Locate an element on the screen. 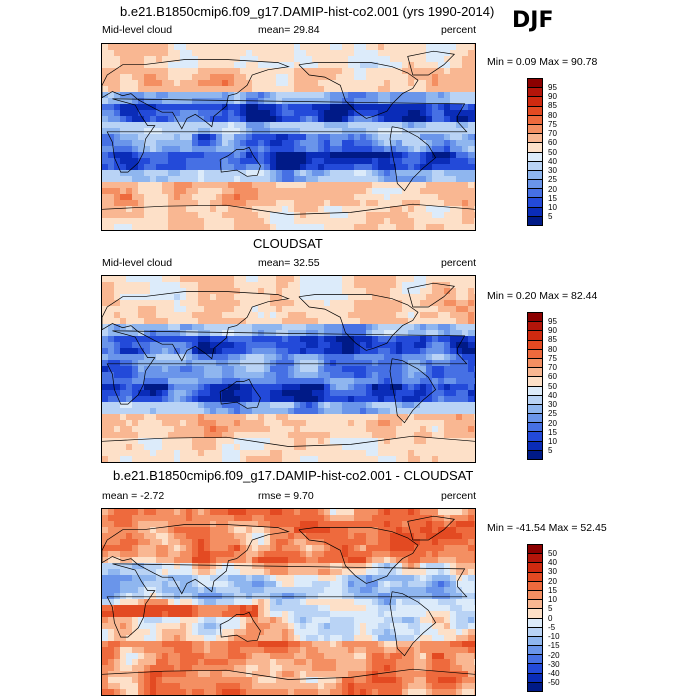 The image size is (700, 700). colorbar-tick-label: 5 is located at coordinates (550, 217).